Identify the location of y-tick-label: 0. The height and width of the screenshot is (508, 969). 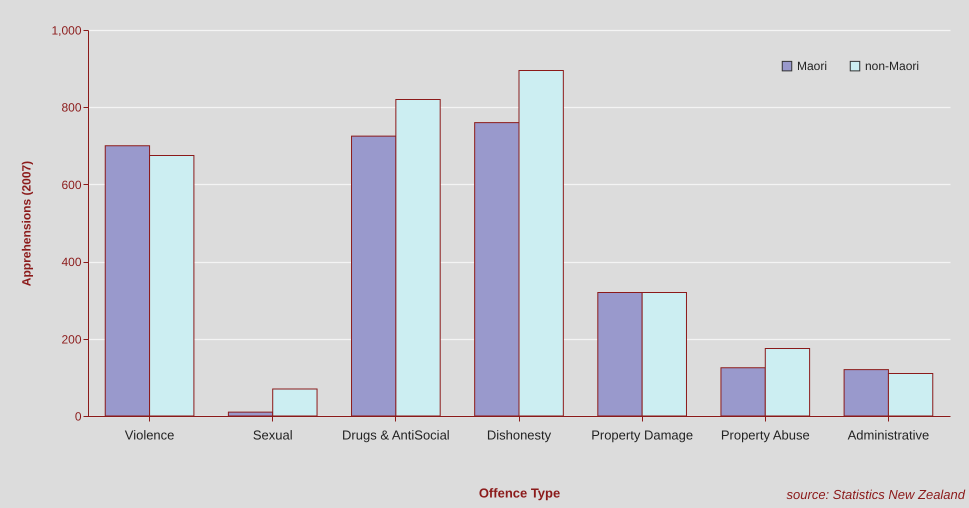
(78, 417).